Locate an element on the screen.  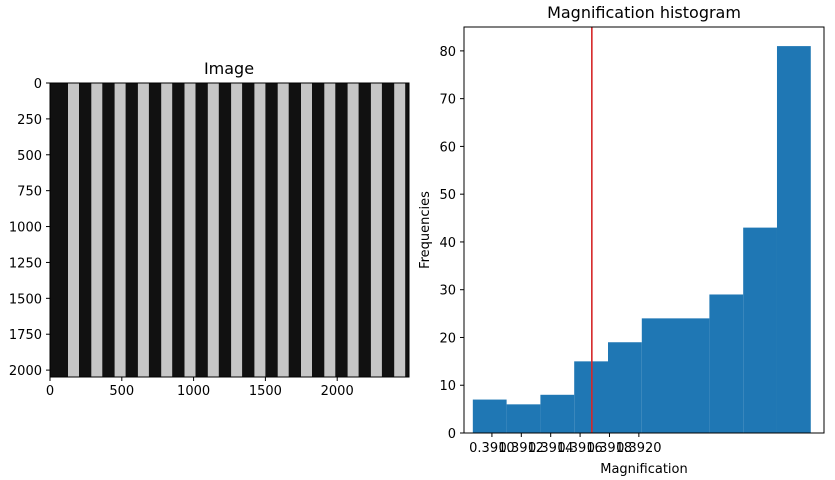
image-x-tick-label: 2000 is located at coordinates (337, 391).